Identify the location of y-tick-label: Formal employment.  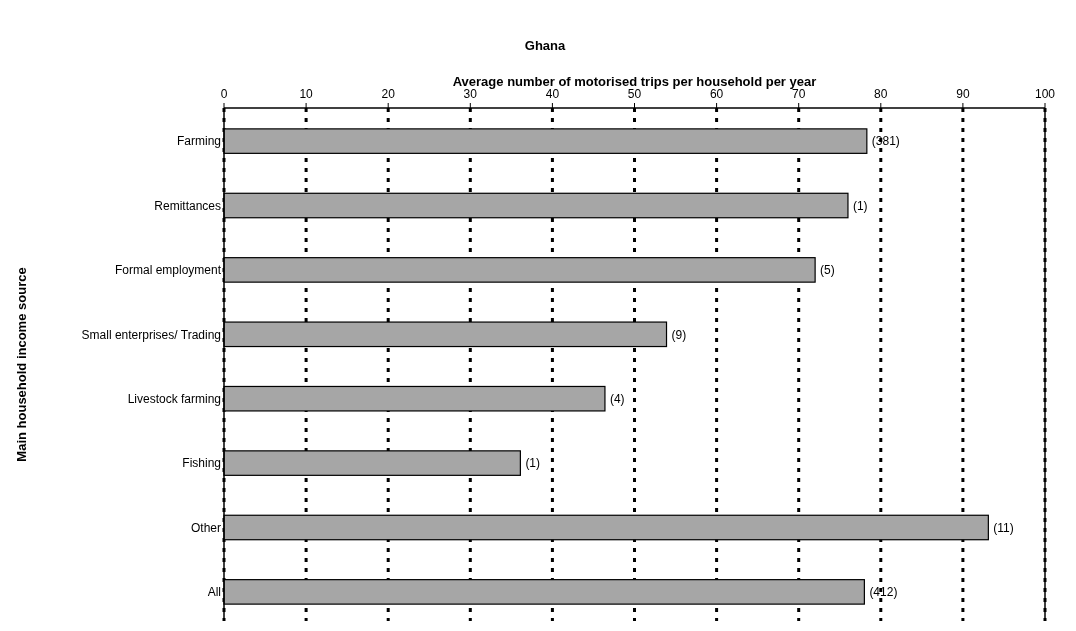
(168, 270).